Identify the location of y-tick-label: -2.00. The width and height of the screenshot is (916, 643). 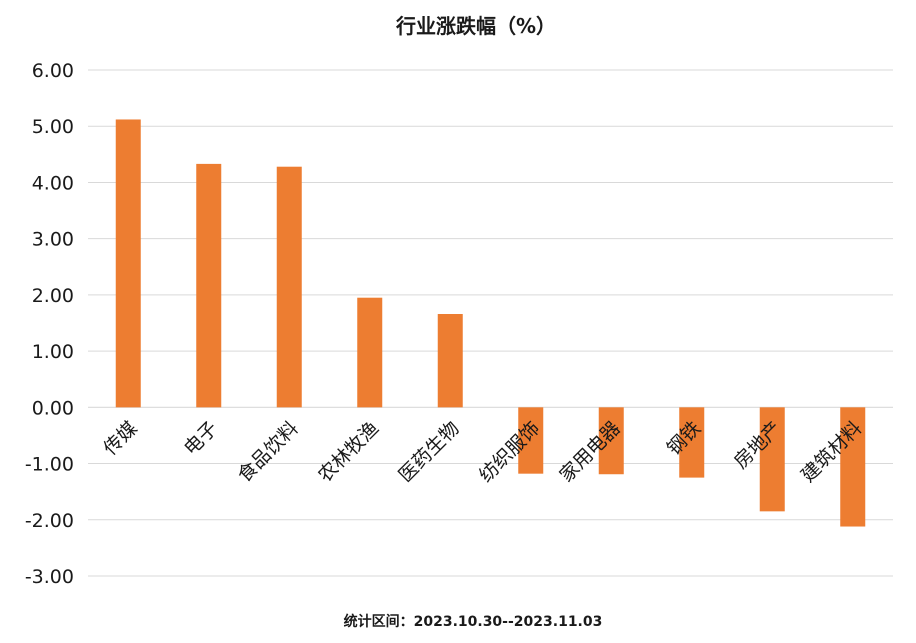
(49, 521).